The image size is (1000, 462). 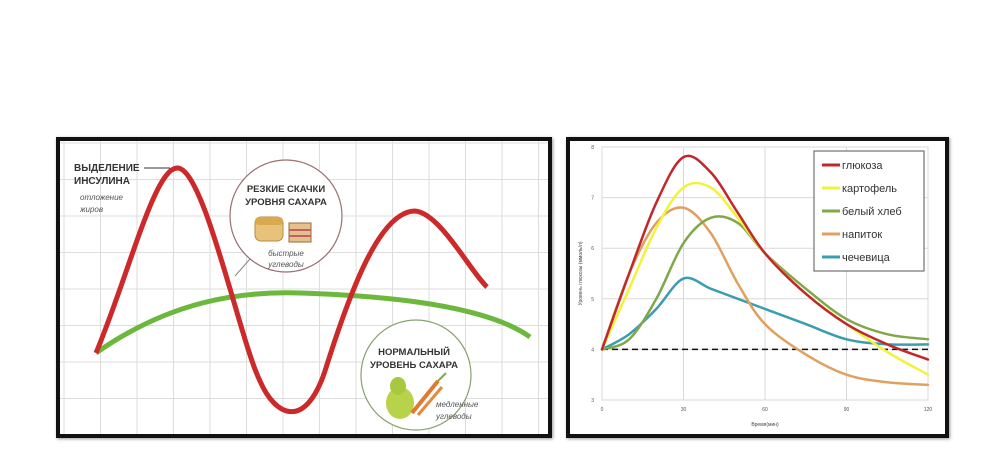 What do you see at coordinates (107, 168) in the screenshot?
I see `insulin-label-line1: ВЫДЕЛЕНИЕ` at bounding box center [107, 168].